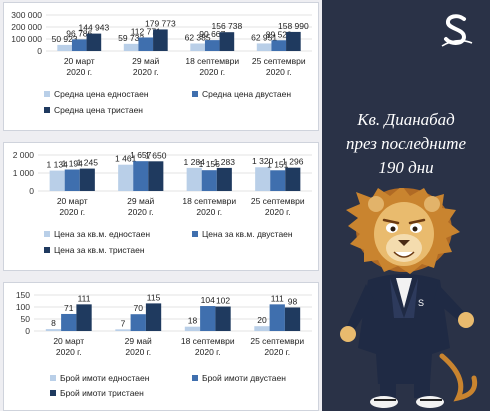  What do you see at coordinates (406, 167) in the screenshot?
I see `headline-line-3: 190 дни` at bounding box center [406, 167].